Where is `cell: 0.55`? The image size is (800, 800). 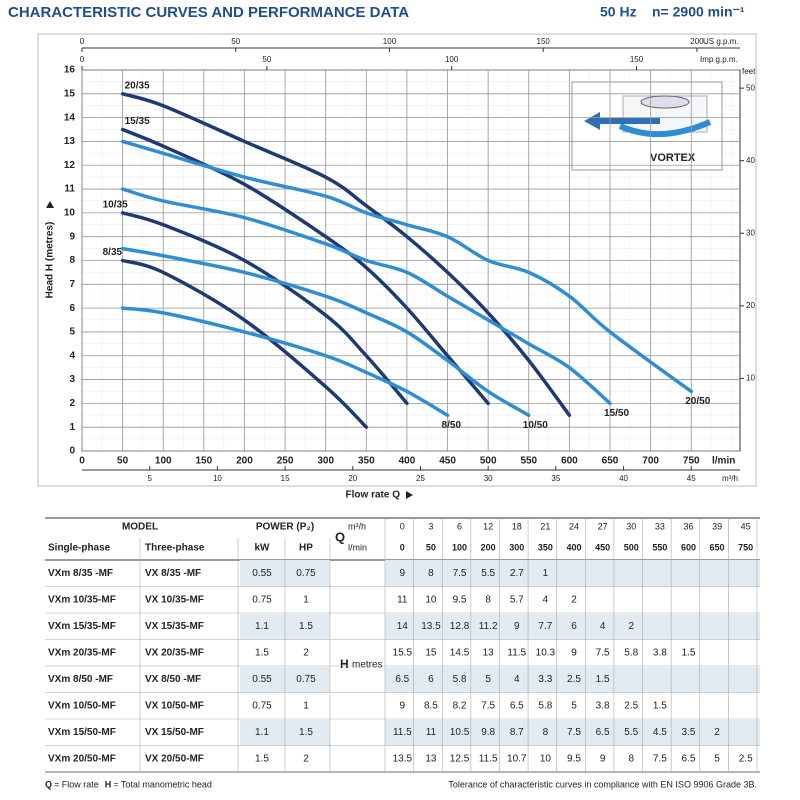 cell: 0.55 is located at coordinates (262, 679).